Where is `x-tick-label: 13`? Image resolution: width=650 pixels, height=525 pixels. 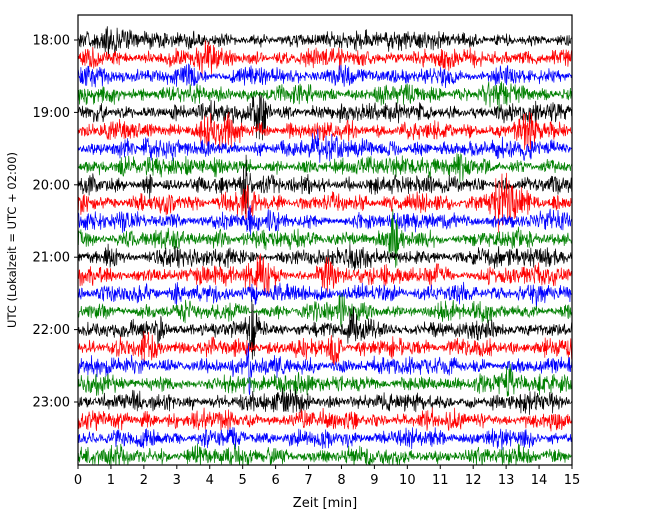 x-tick-label: 13 is located at coordinates (506, 480).